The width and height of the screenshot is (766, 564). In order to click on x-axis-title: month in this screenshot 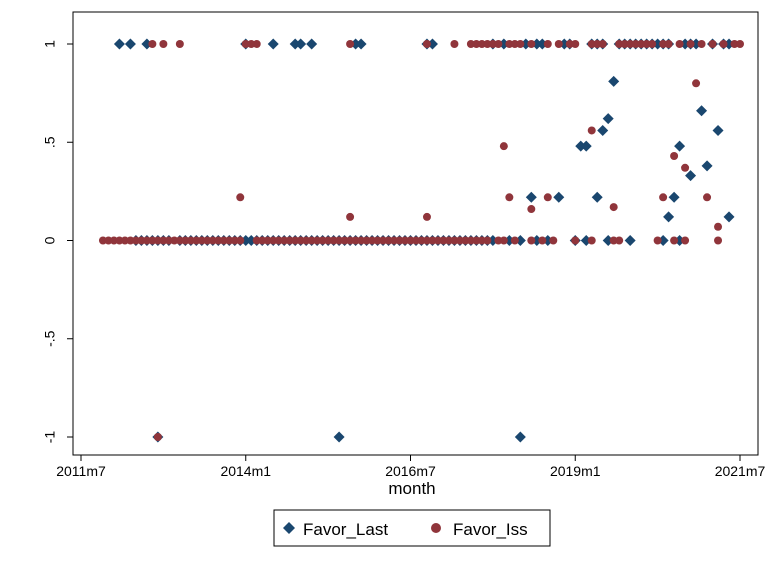, I will do `click(411, 488)`.